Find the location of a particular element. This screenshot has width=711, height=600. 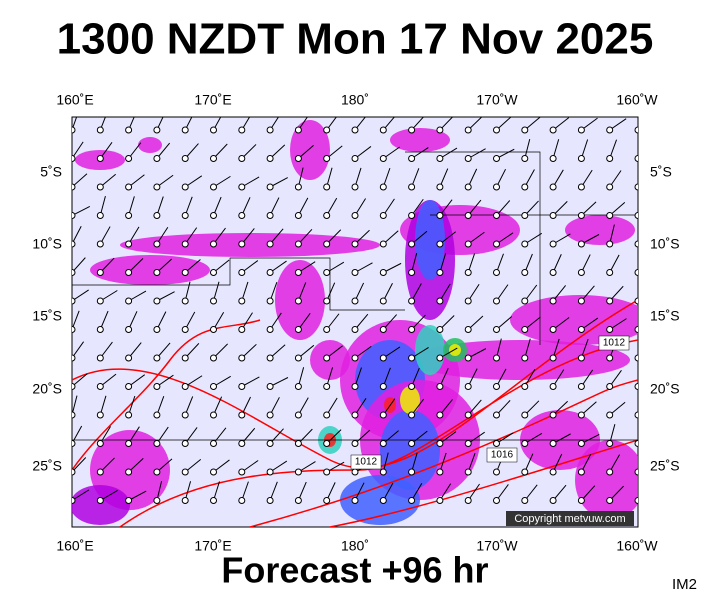

latitude-label: 15˚S is located at coordinates (47, 316).